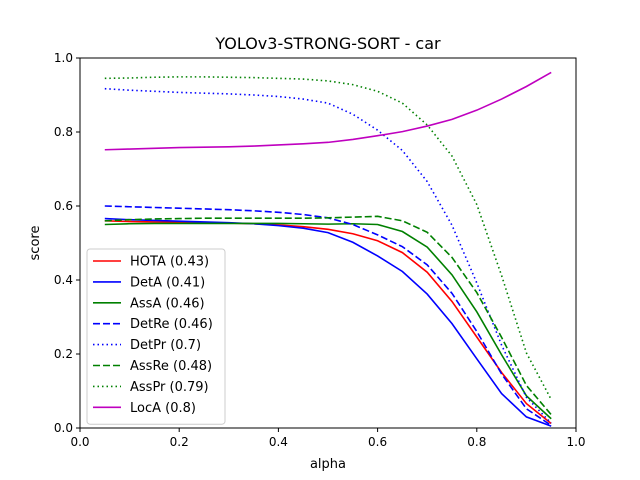  Describe the element at coordinates (63, 354) in the screenshot. I see `y-tick-label: 0.2` at that location.